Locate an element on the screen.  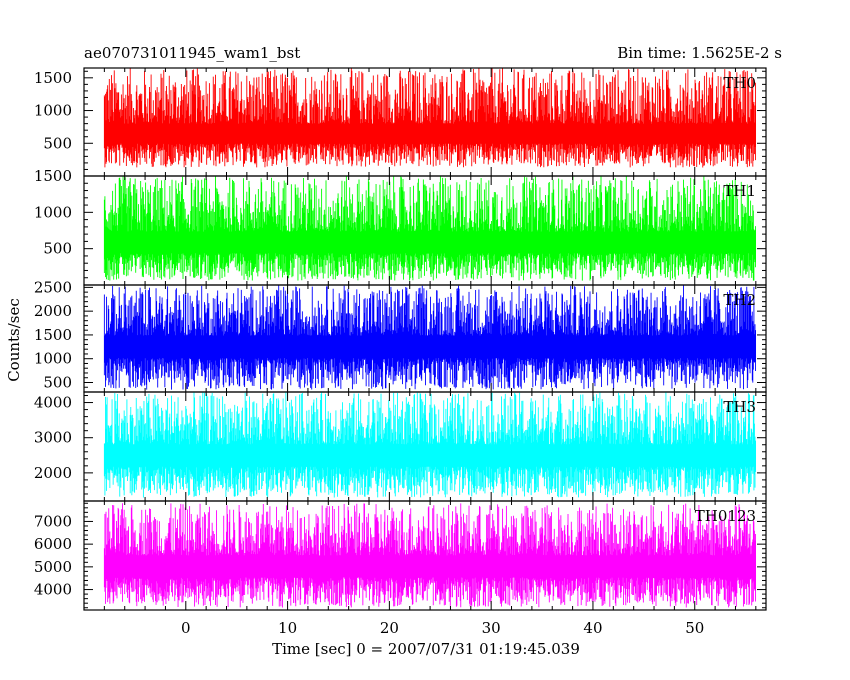
panel-label-th0123: TH0123 is located at coordinates (725, 516).